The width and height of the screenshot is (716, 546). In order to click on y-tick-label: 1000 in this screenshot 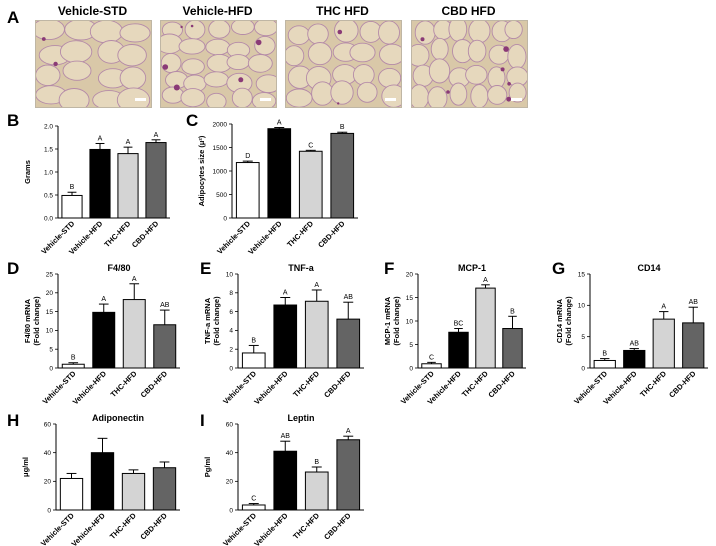, I will do `click(220, 171)`.